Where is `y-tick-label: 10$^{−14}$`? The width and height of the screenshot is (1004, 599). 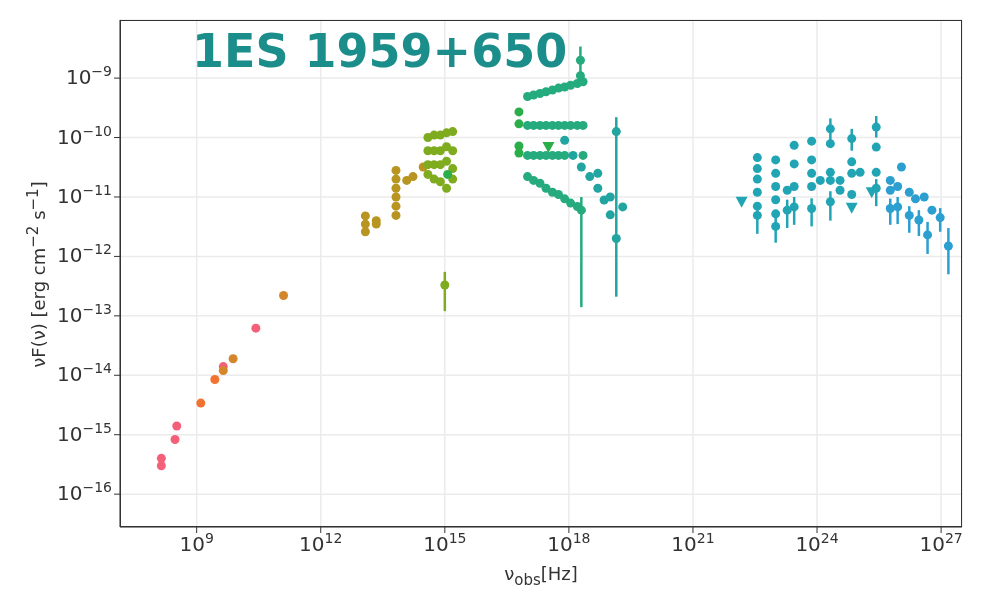 y-tick-label: 10$^{−14}$ is located at coordinates (85, 373).